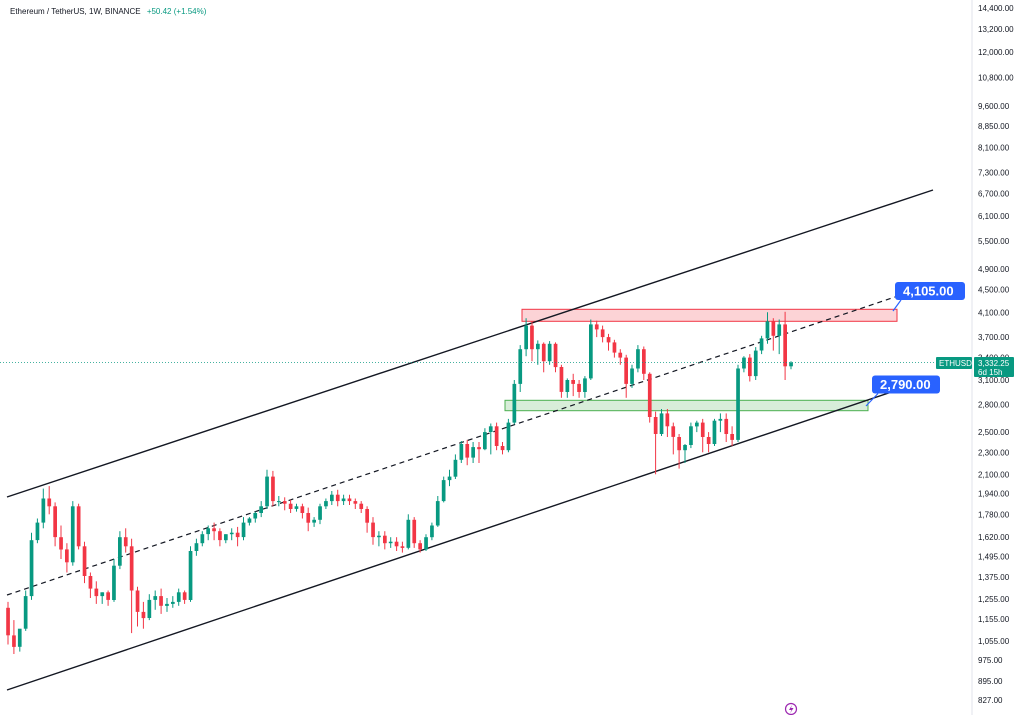  I want to click on axis-tick-label: 827.00, so click(990, 700).